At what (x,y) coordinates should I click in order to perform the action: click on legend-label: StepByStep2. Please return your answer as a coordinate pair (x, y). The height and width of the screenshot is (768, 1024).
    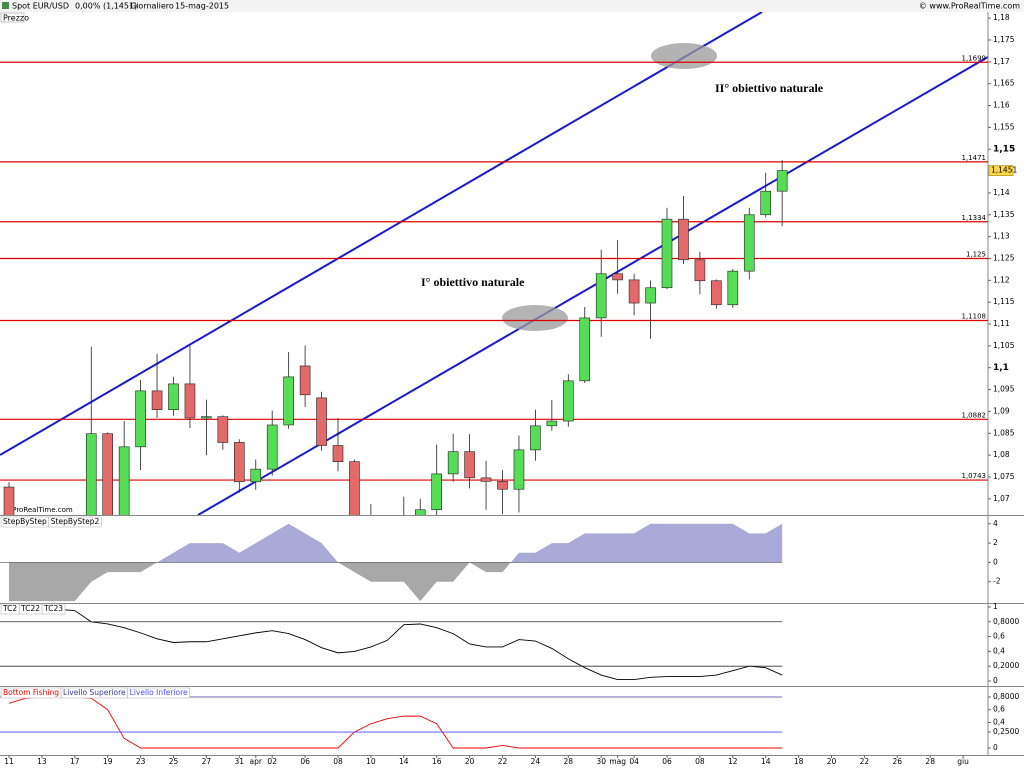
    Looking at the image, I should click on (75, 521).